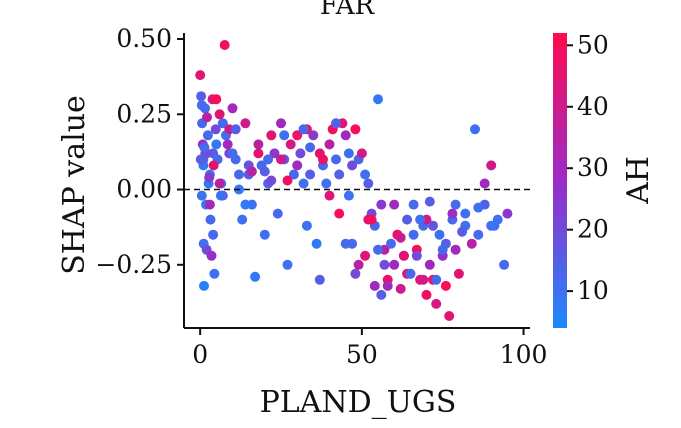 Image resolution: width=681 pixels, height=428 pixels. What do you see at coordinates (358, 402) in the screenshot?
I see `x-axis-label: PLAND_UGS` at bounding box center [358, 402].